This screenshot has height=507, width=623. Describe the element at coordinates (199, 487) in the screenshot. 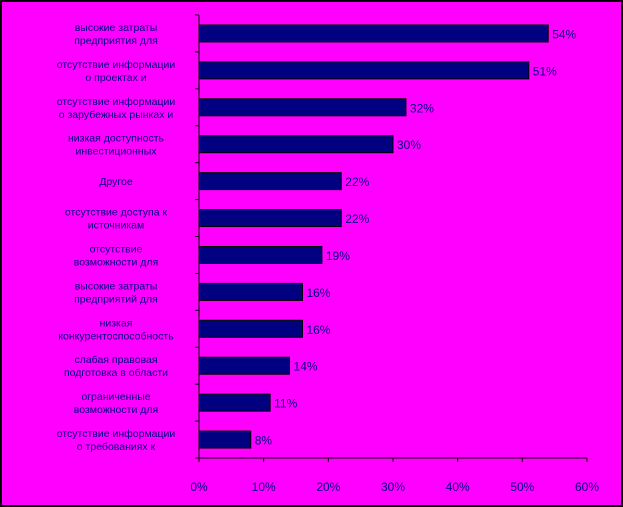

I see `x-tick-label: 0%` at that location.